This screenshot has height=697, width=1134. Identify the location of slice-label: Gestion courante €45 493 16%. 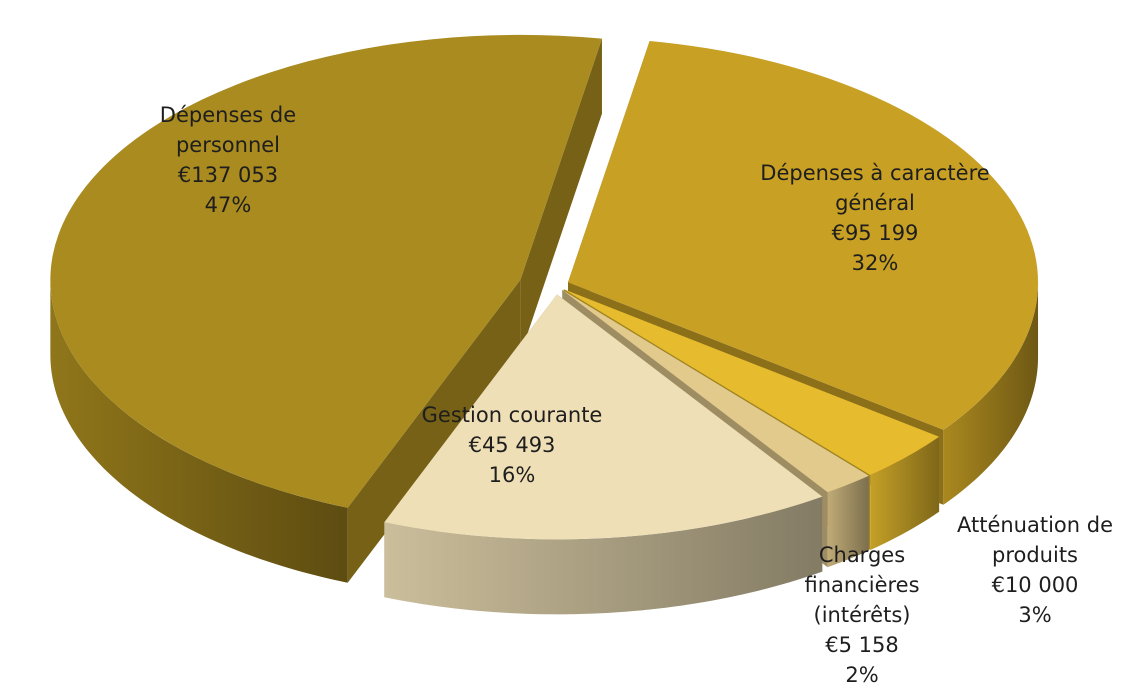
(512, 445).